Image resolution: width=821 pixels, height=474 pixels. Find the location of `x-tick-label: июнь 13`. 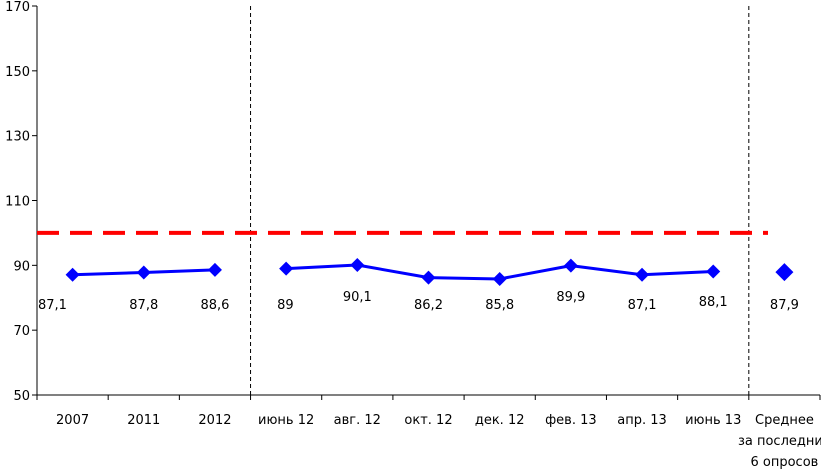

x-tick-label: июнь 13 is located at coordinates (713, 420).